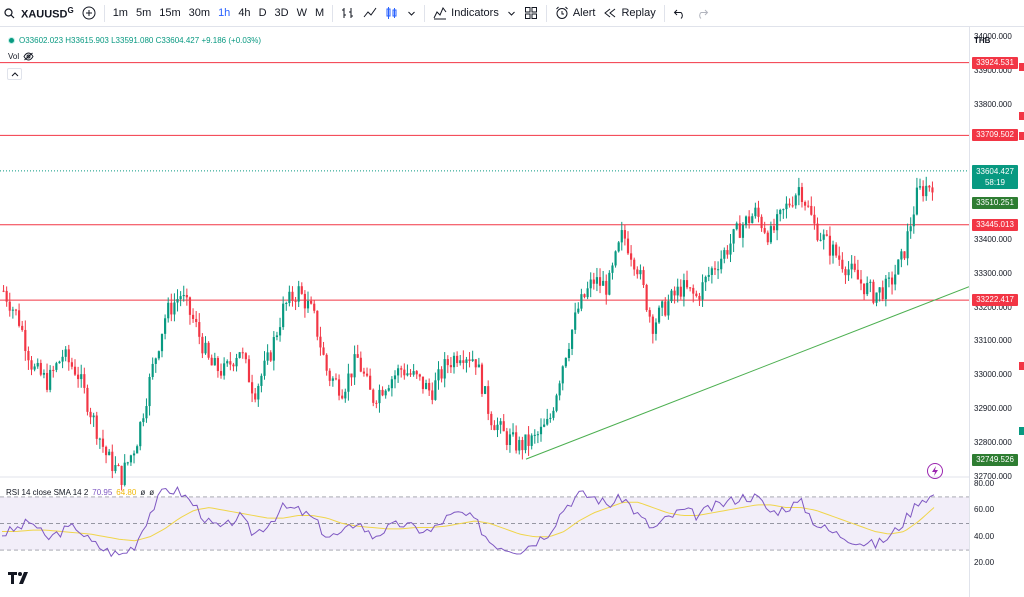 The width and height of the screenshot is (1024, 597). What do you see at coordinates (702, 13) in the screenshot?
I see `redo-button` at bounding box center [702, 13].